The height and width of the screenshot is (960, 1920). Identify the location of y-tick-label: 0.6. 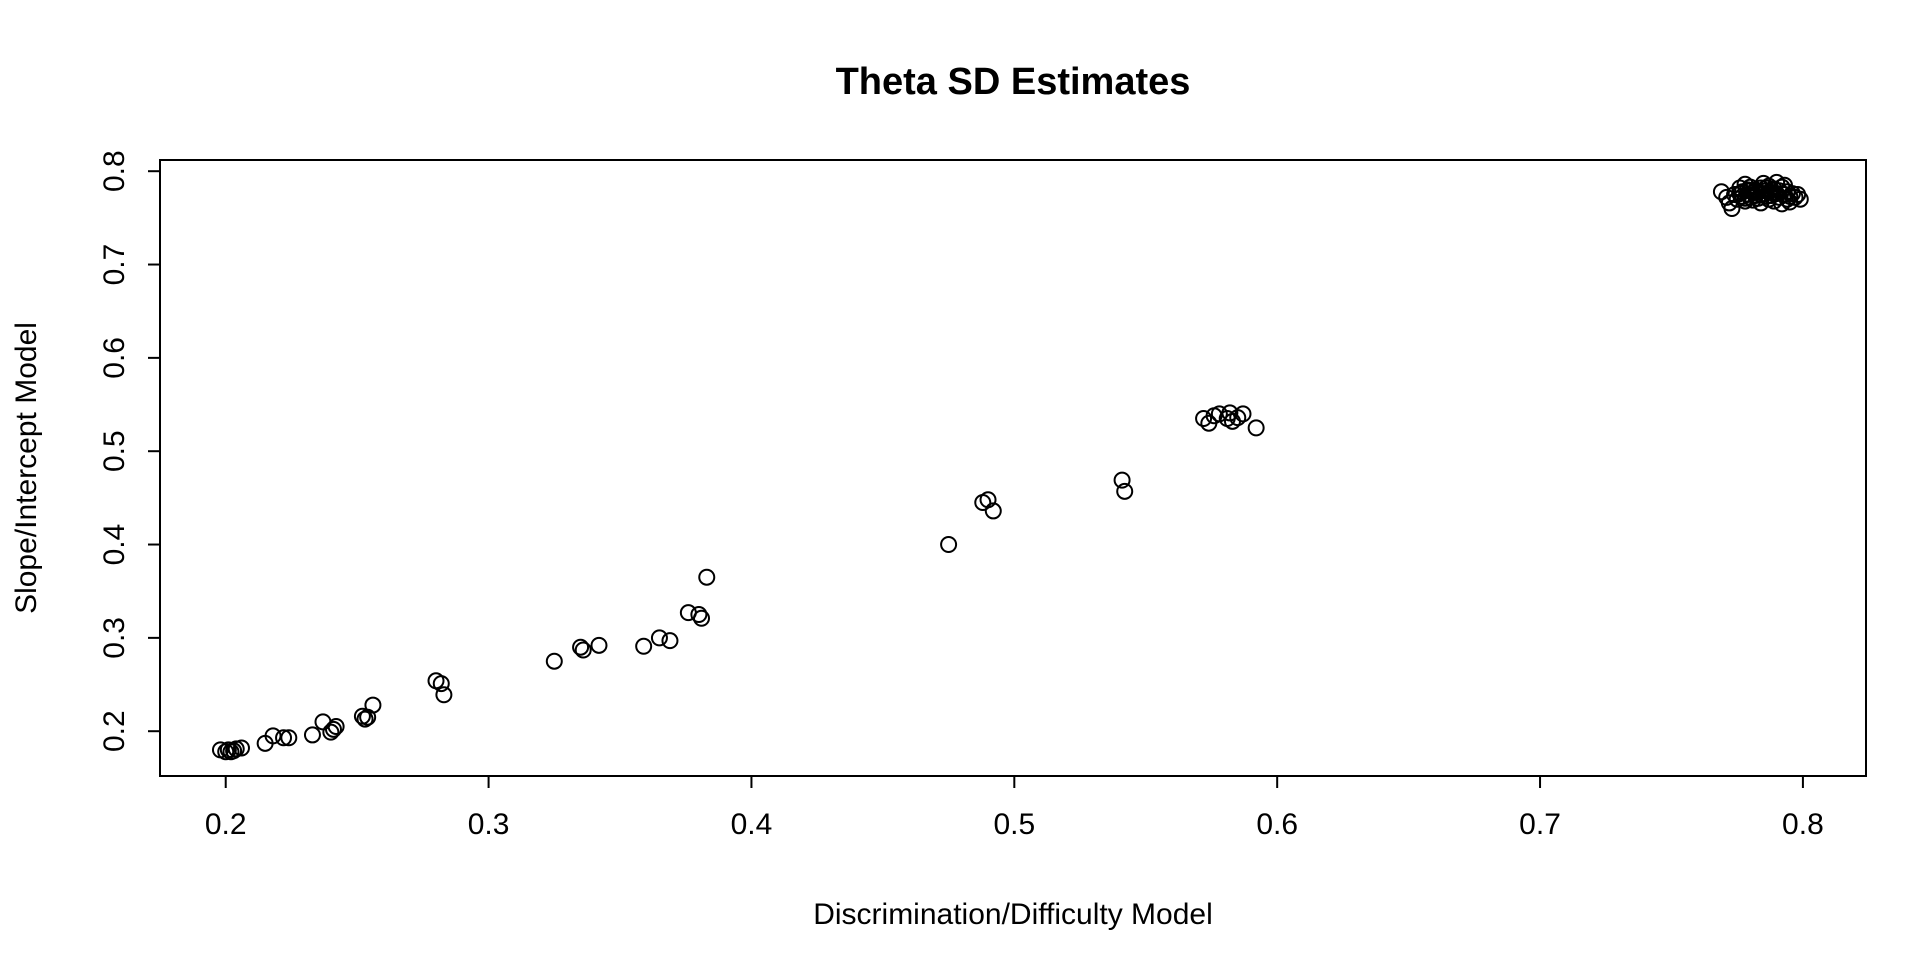
(114, 358).